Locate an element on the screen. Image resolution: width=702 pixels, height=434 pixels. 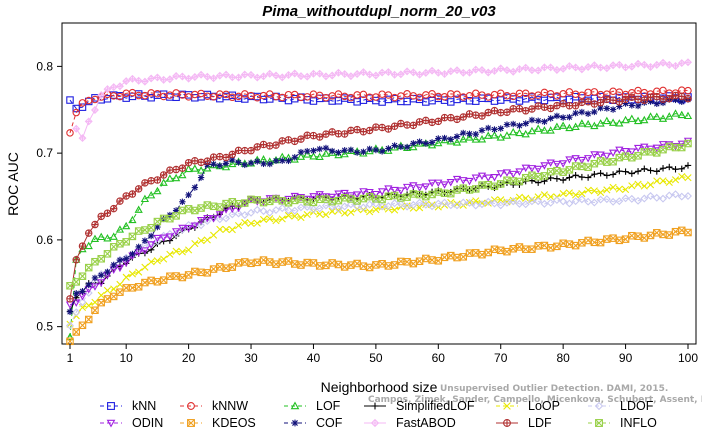
x-tick-label: 70 is located at coordinates (501, 358).